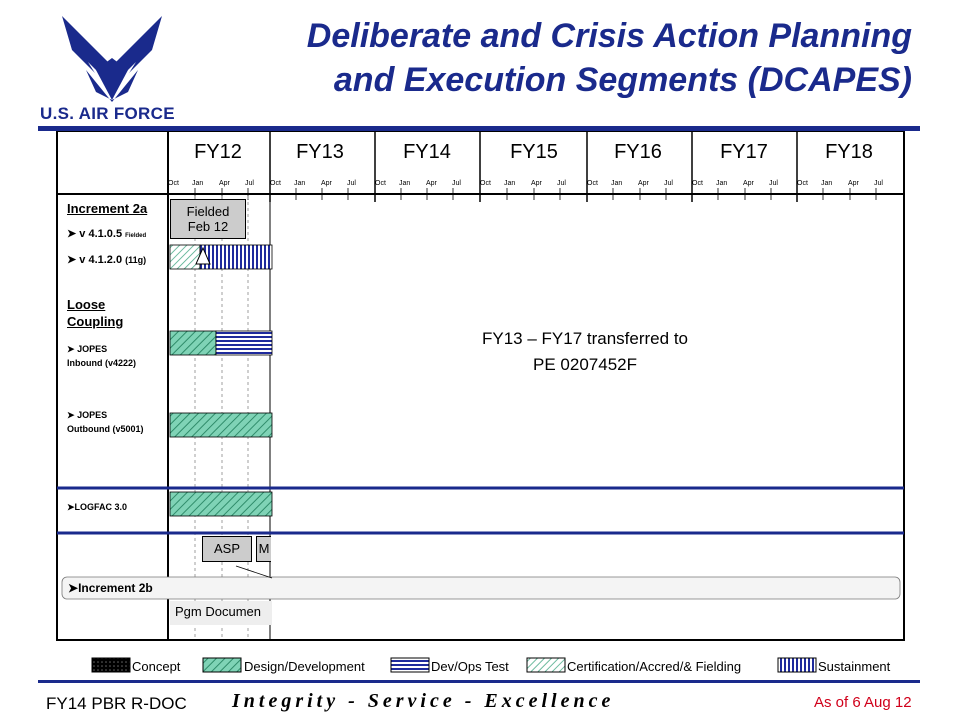 The image size is (960, 720). Describe the element at coordinates (585, 338) in the screenshot. I see `transfer-note-line-1: FY13 – FY17 transferred to` at that location.